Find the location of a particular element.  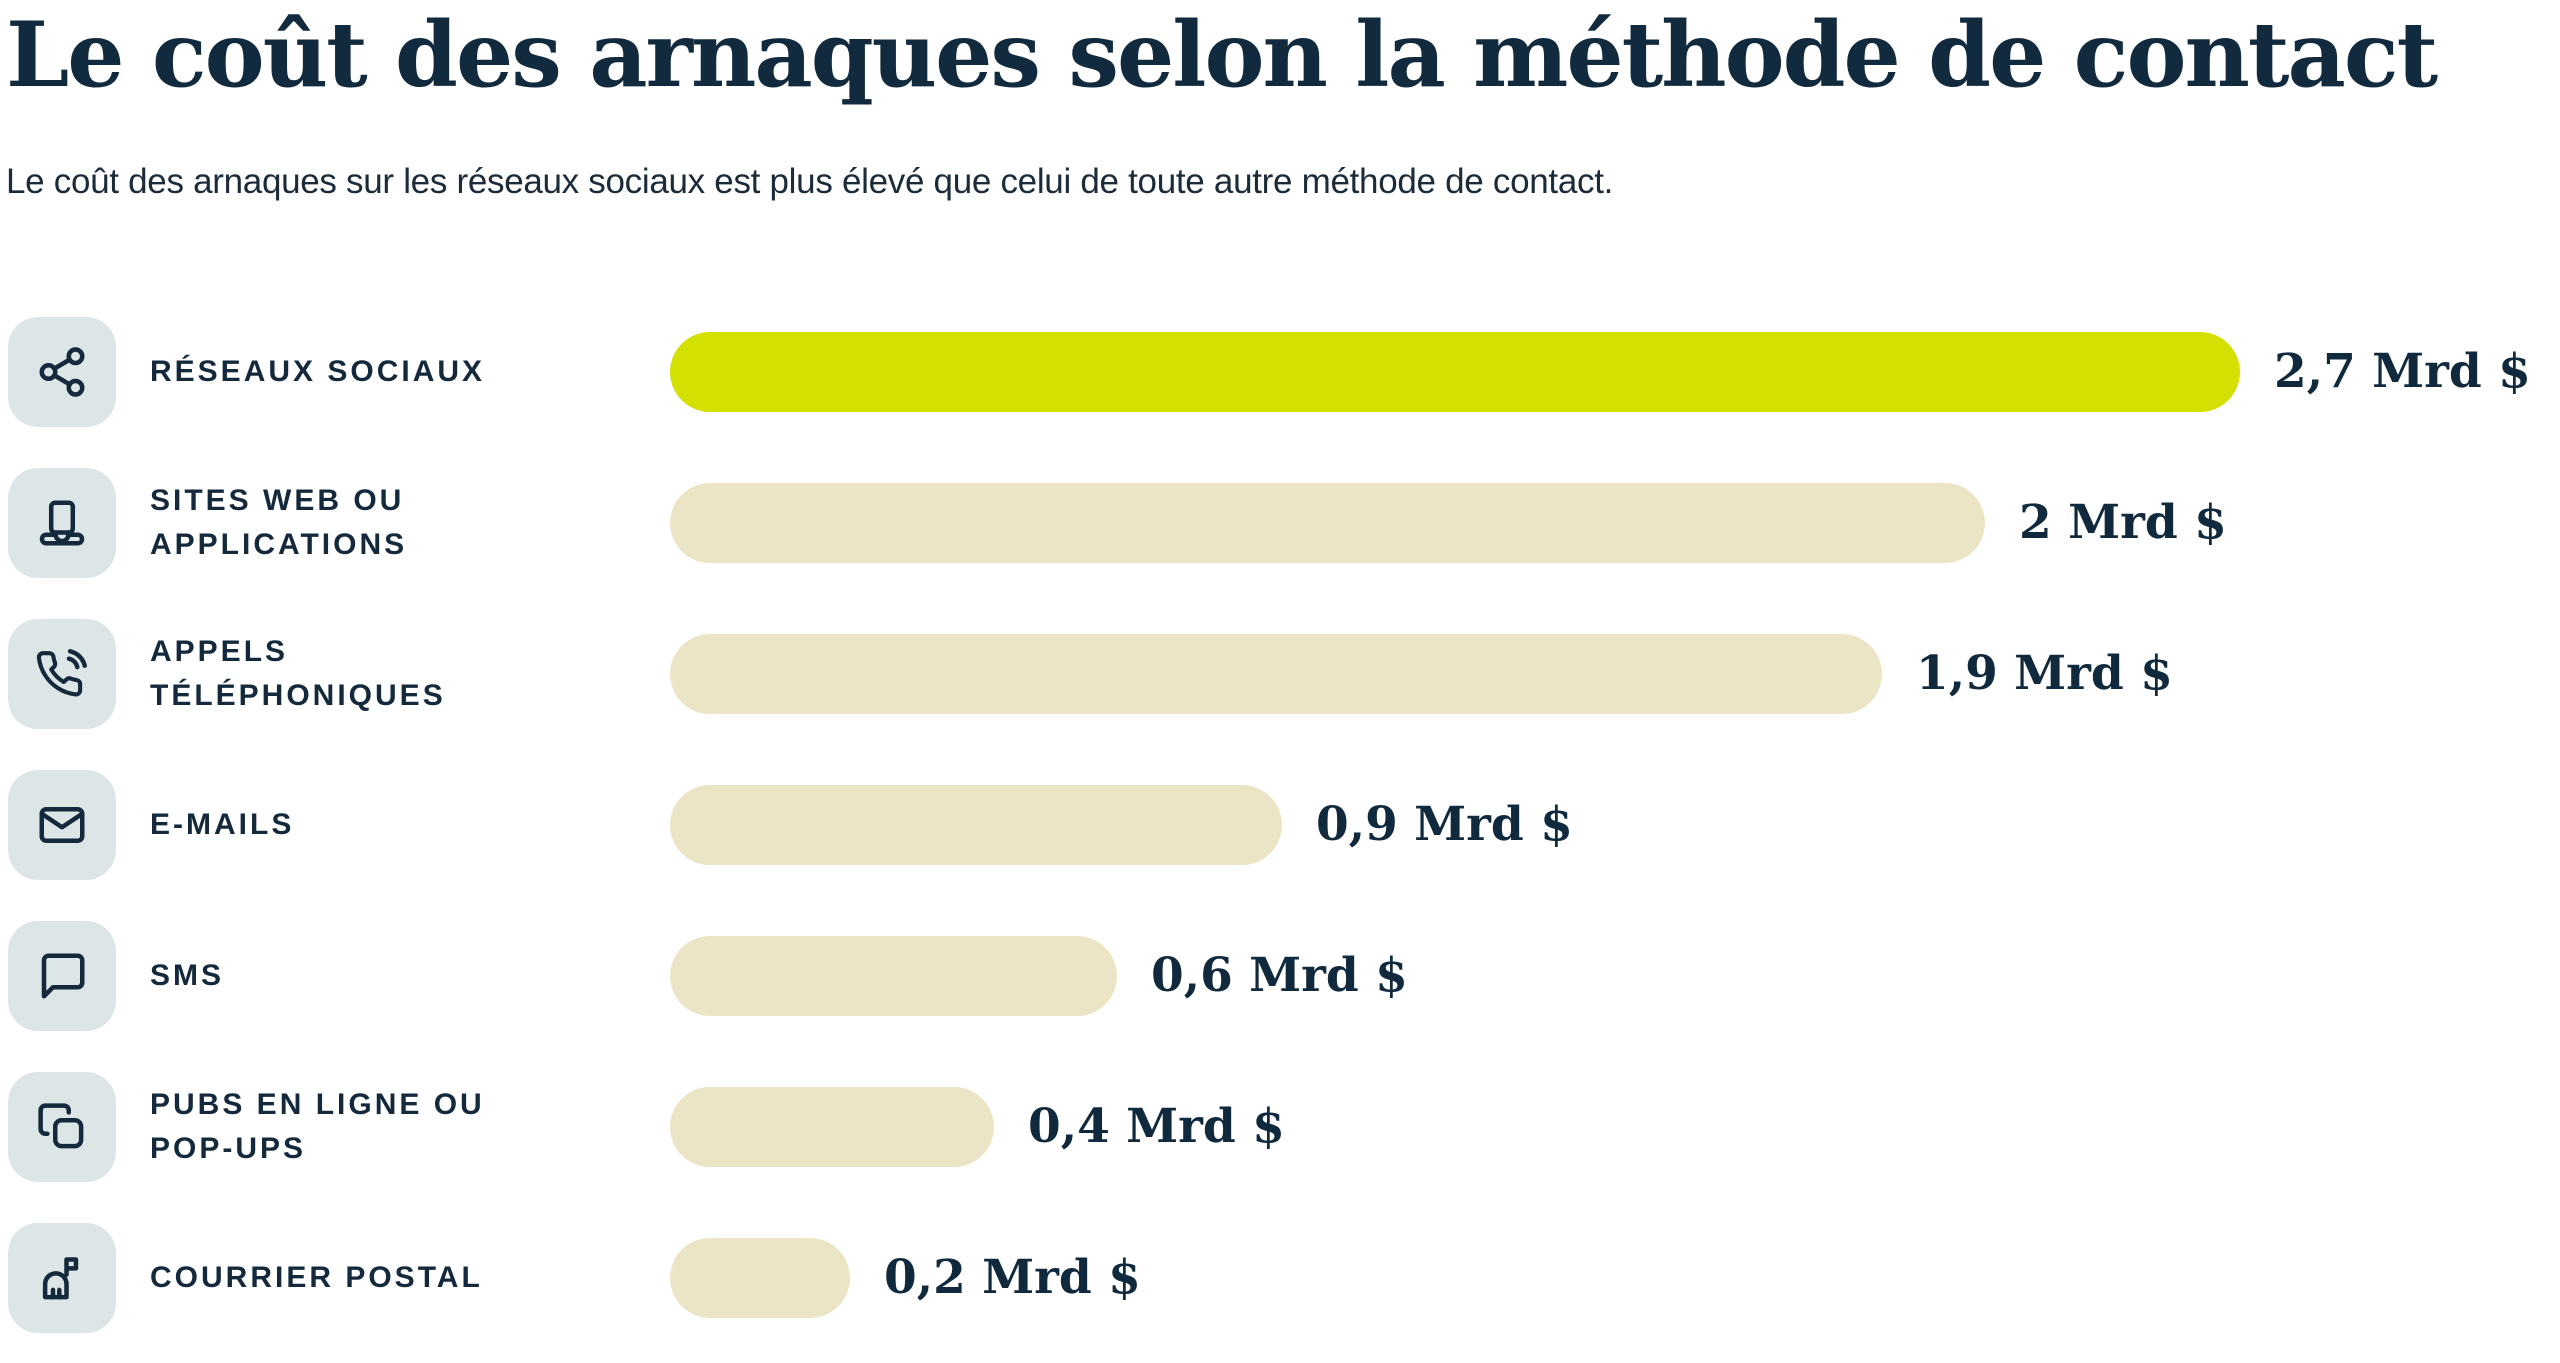

category-label: PUBS EN LIGNE OU POP-UPS is located at coordinates (317, 1126).